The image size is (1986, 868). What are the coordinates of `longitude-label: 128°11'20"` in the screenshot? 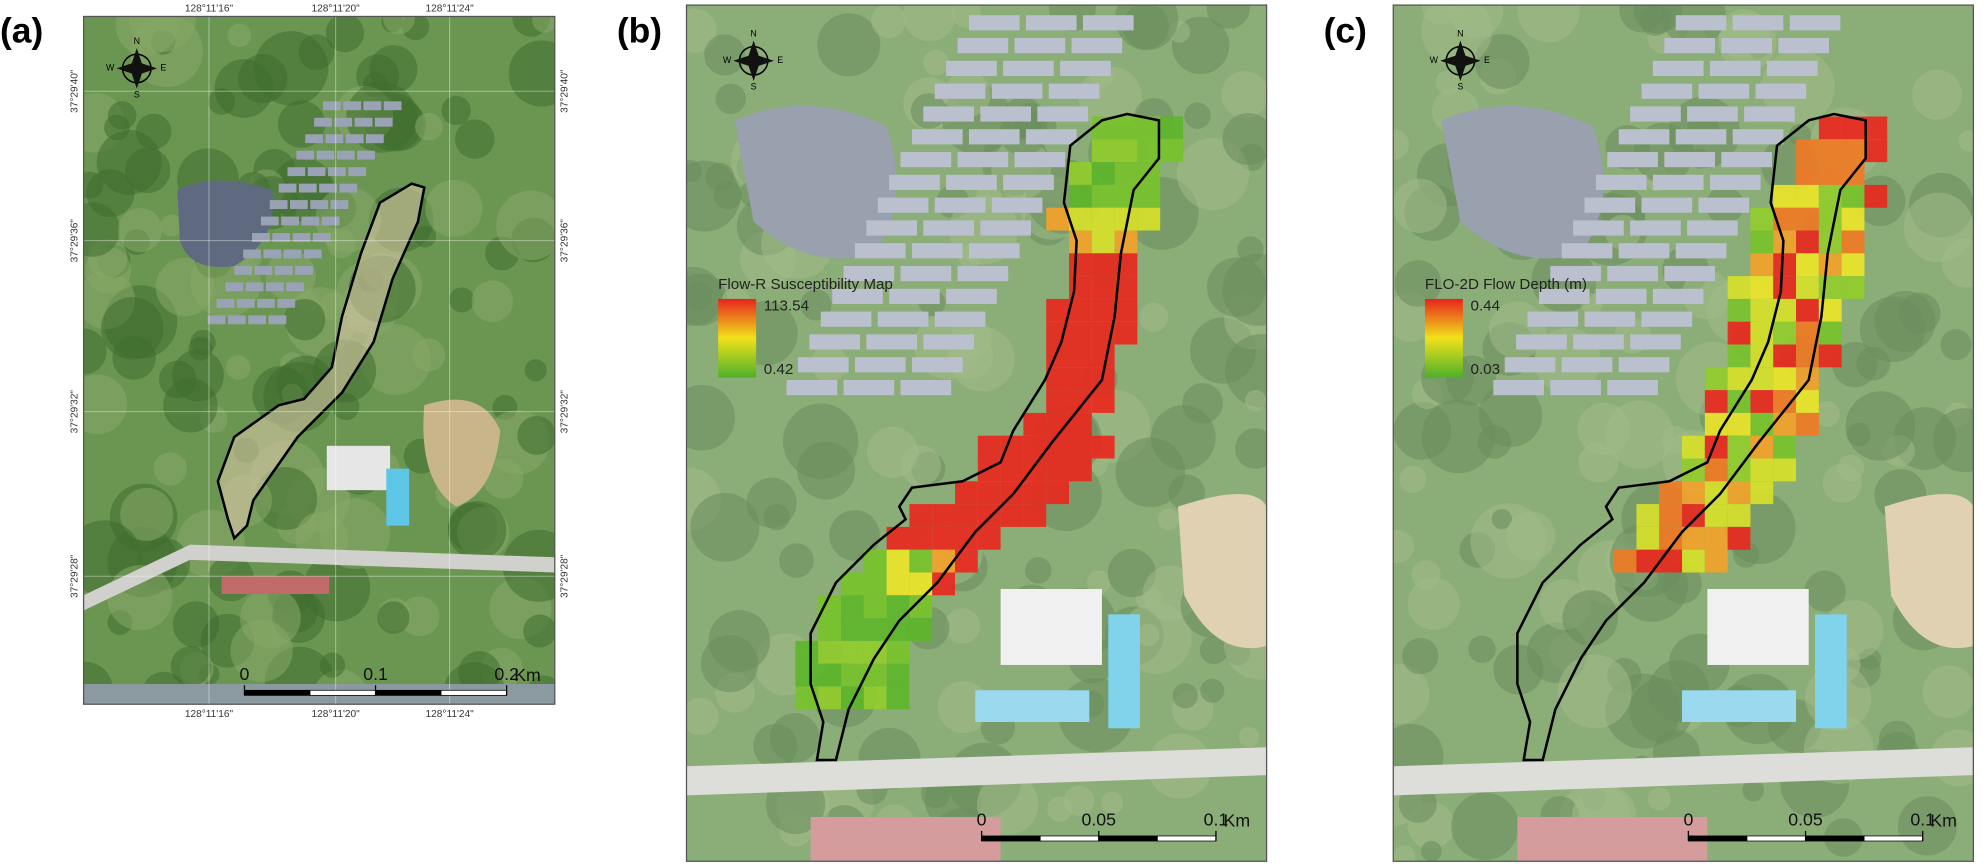 It's located at (336, 9).